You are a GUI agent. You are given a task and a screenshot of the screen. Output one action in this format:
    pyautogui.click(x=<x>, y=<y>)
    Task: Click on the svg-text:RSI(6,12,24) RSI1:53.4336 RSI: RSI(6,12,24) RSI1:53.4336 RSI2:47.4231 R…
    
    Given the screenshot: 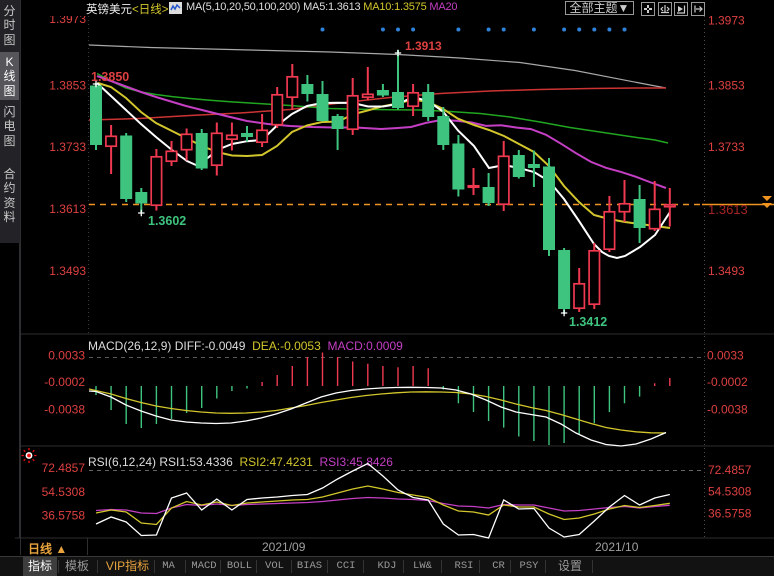 What is the action you would take?
    pyautogui.click(x=240, y=462)
    